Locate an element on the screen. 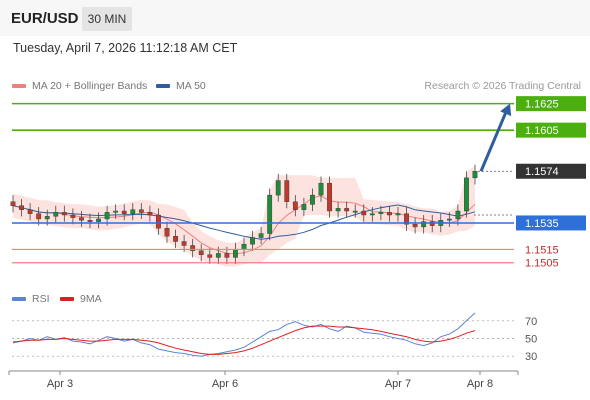  rsi-swatch is located at coordinates (19, 299).